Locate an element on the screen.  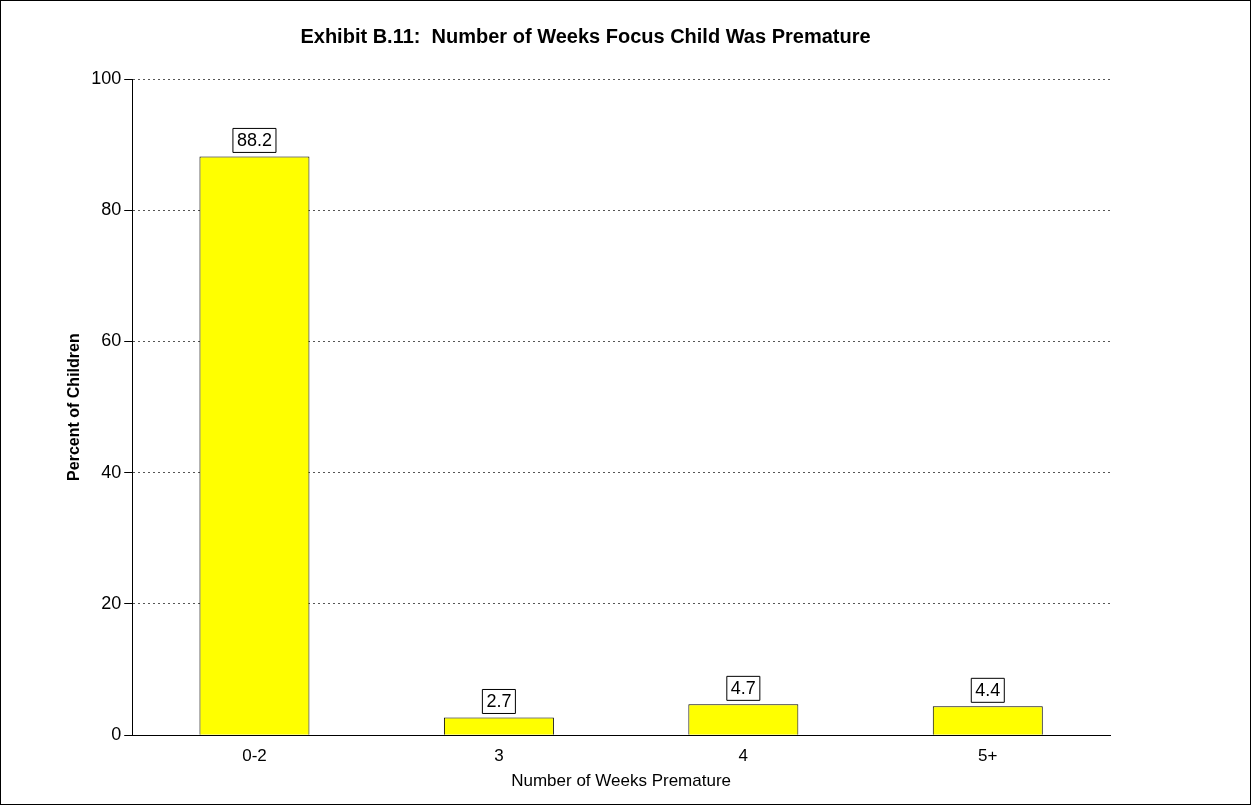
x-tick-label: 4 is located at coordinates (743, 756).